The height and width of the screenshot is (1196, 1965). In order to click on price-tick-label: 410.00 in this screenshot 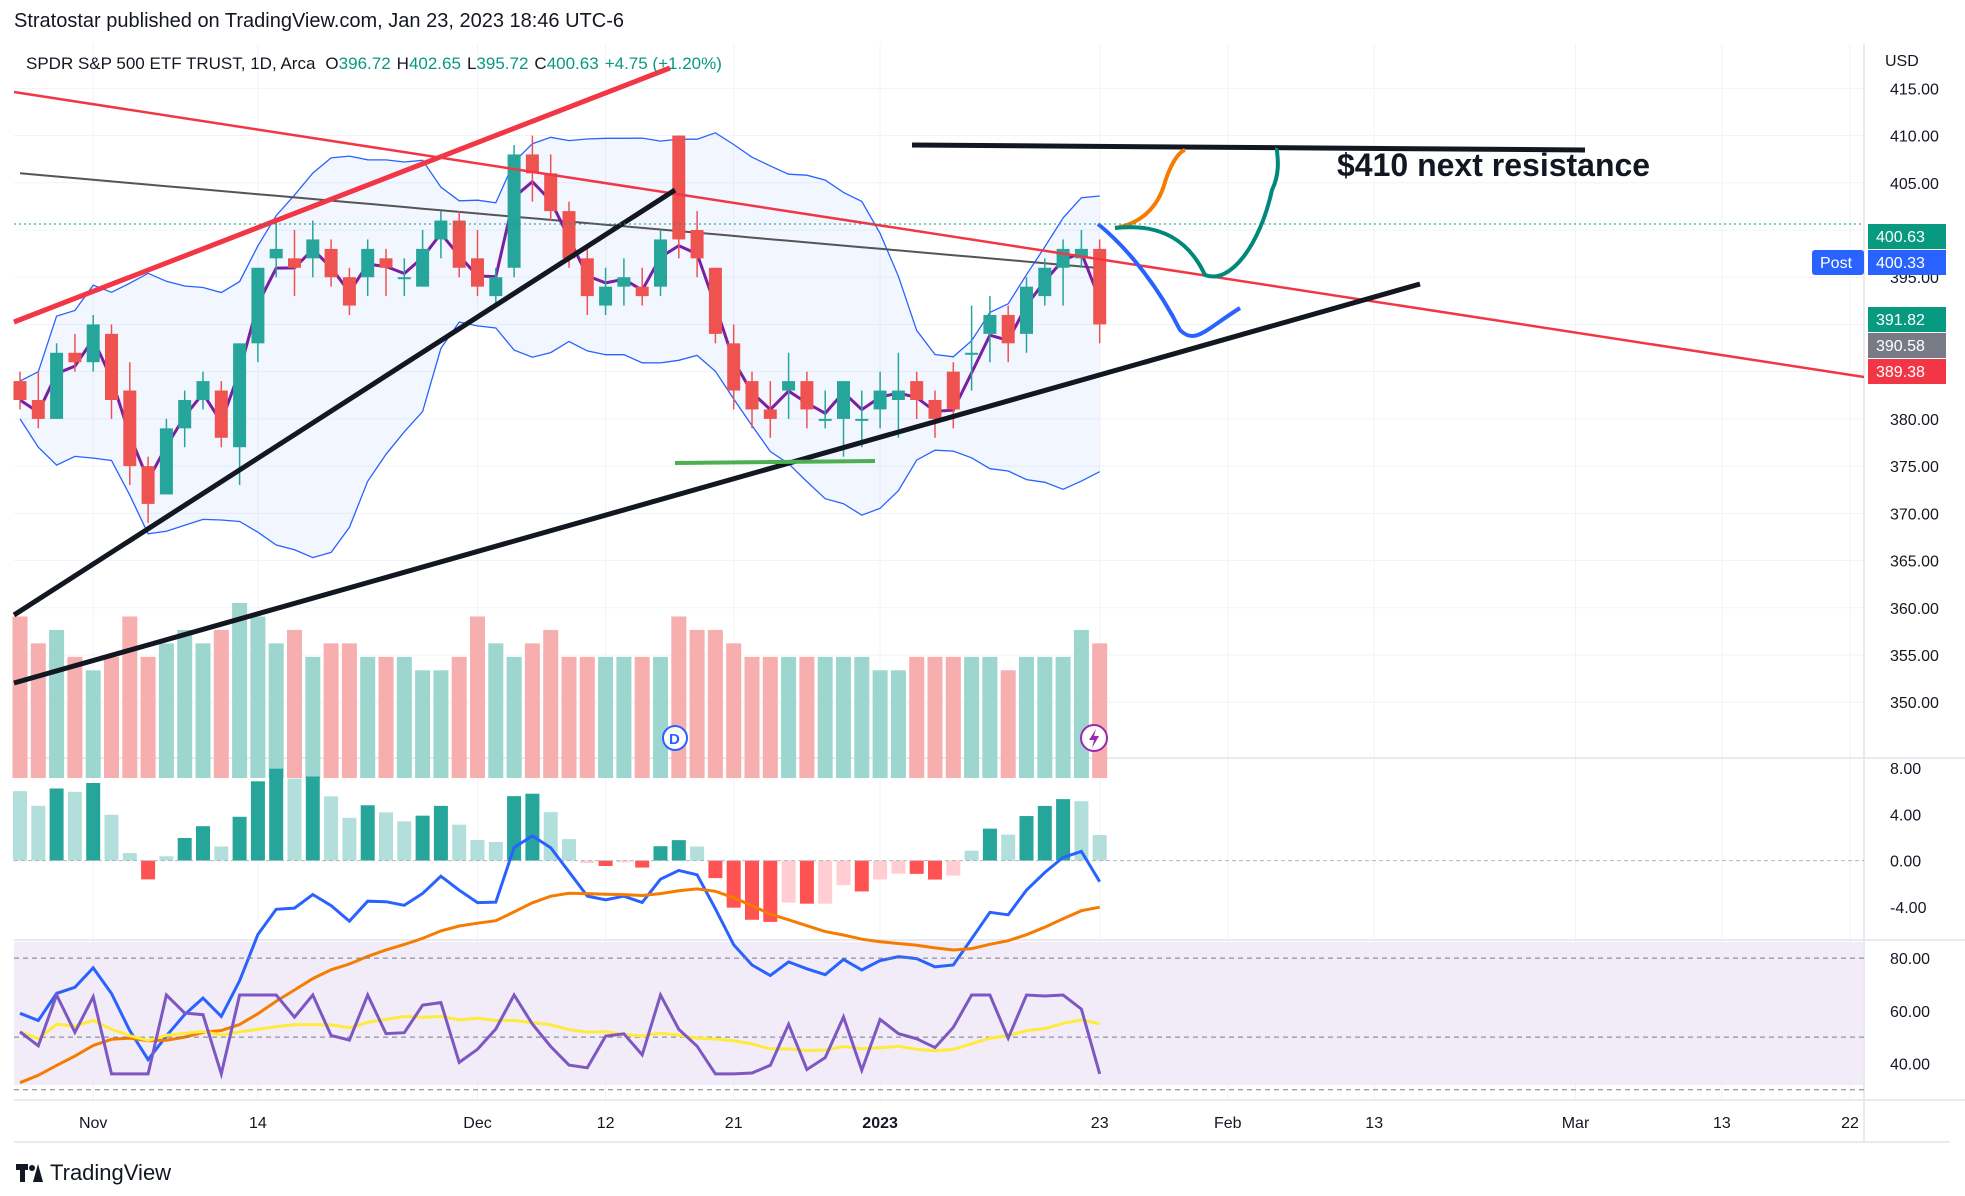, I will do `click(1914, 137)`.